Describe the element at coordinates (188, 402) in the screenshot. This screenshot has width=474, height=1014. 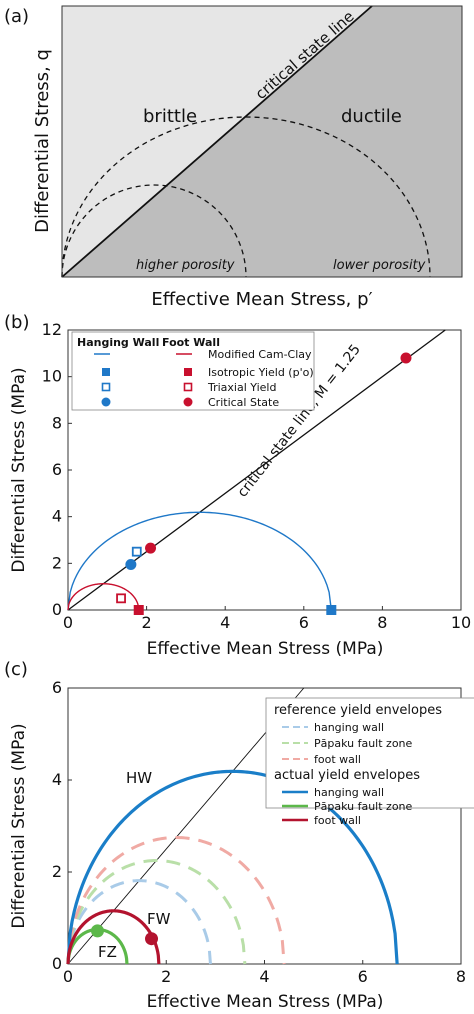
I see `legend-fw-critical-marker` at that location.